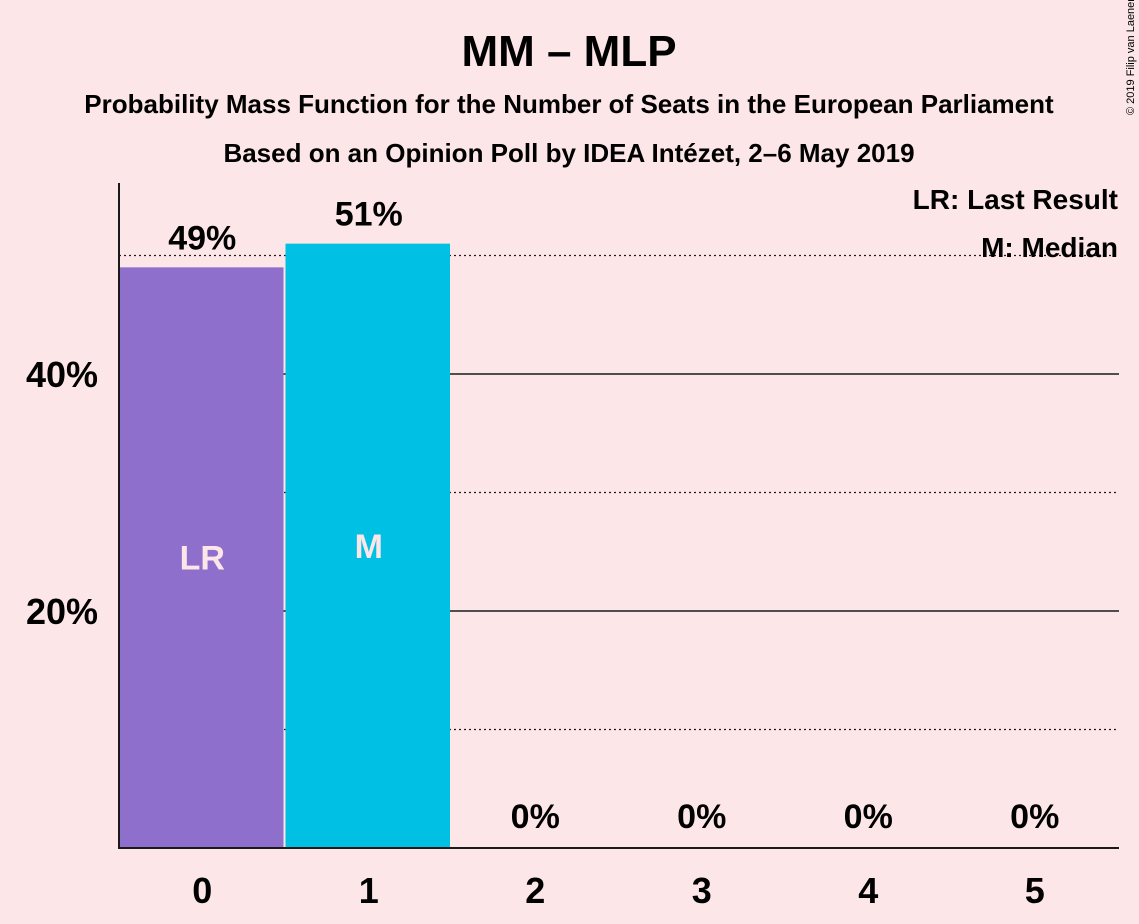 This screenshot has height=924, width=1139. Describe the element at coordinates (701, 817) in the screenshot. I see `value-label-3: 0%` at that location.